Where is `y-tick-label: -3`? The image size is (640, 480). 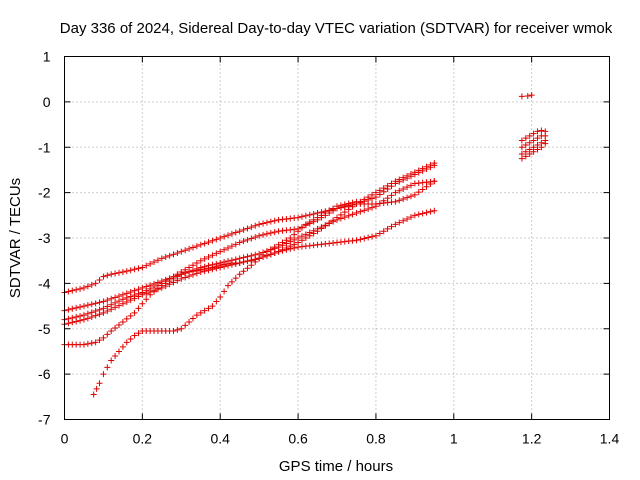
y-tick-label: -3 is located at coordinates (44, 238).